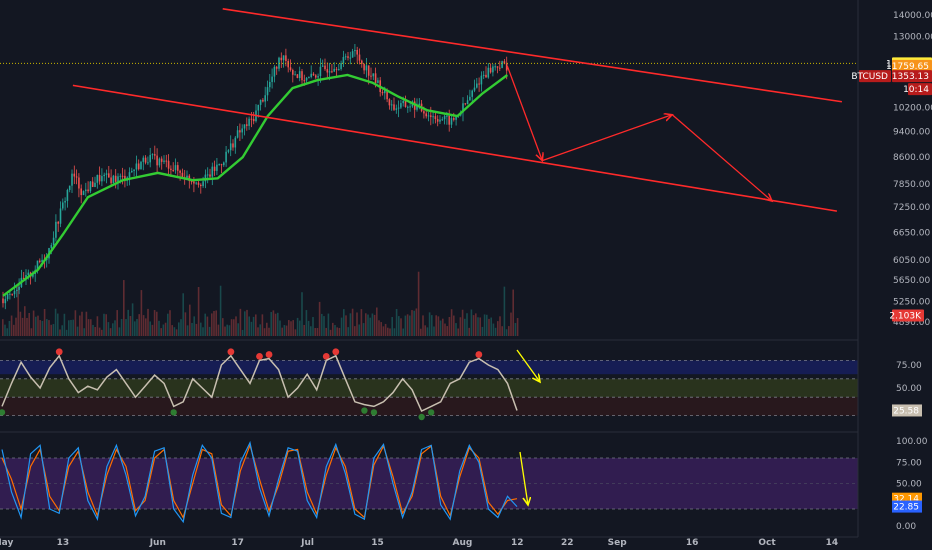 Image resolution: width=932 pixels, height=550 pixels. What do you see at coordinates (916, 90) in the screenshot?
I see `countdown-tag: 10:14` at bounding box center [916, 90].